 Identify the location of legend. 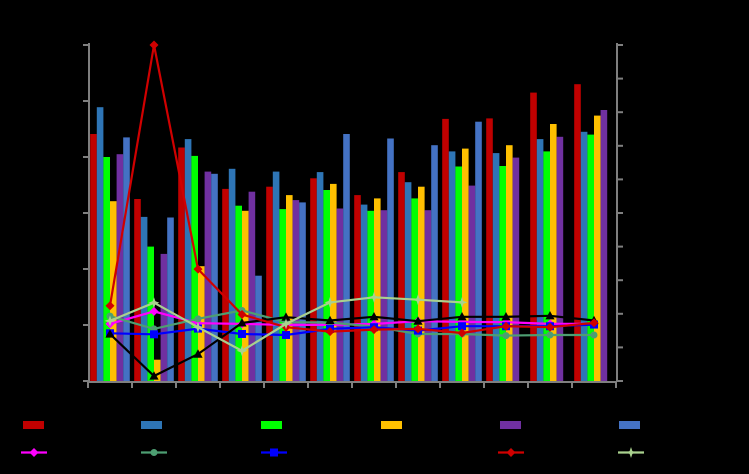
(332, 439).